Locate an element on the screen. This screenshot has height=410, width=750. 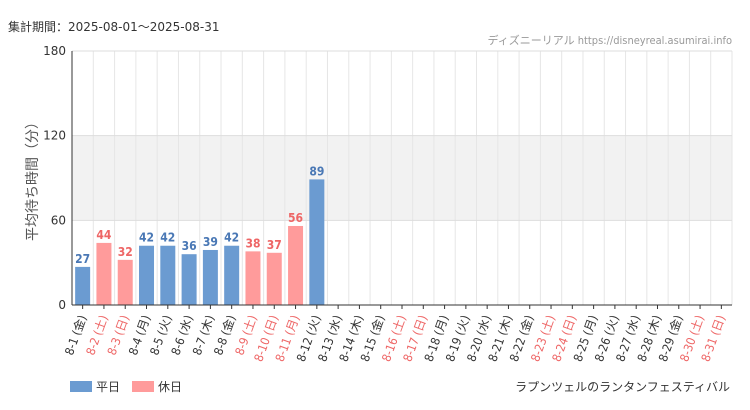
chart-legend: 平日 休日 is located at coordinates (132, 386).